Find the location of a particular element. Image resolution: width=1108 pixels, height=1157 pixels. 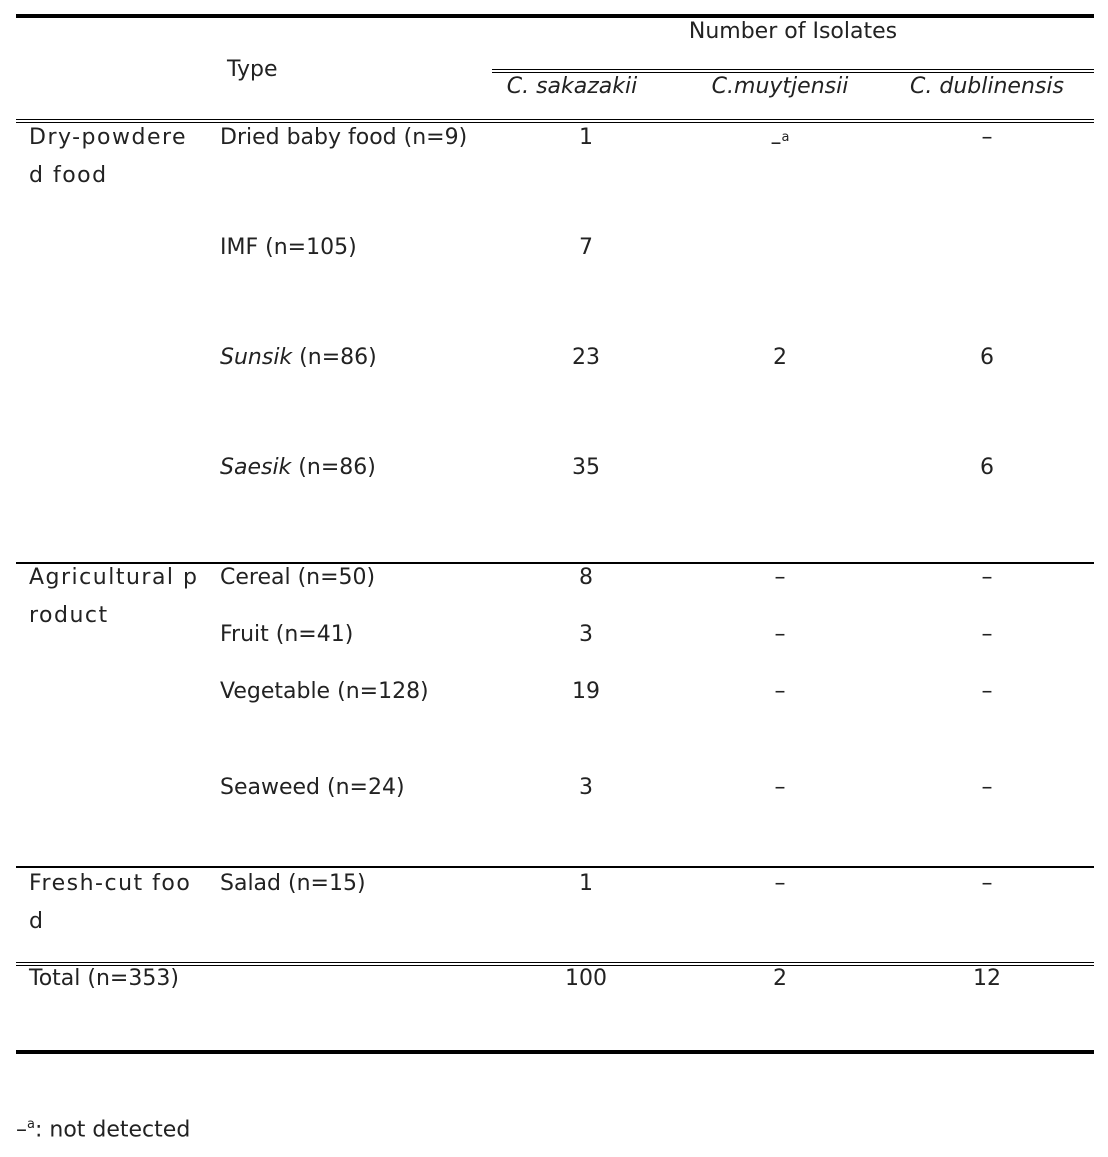

group-label: Fresh-cut food is located at coordinates (110, 902).